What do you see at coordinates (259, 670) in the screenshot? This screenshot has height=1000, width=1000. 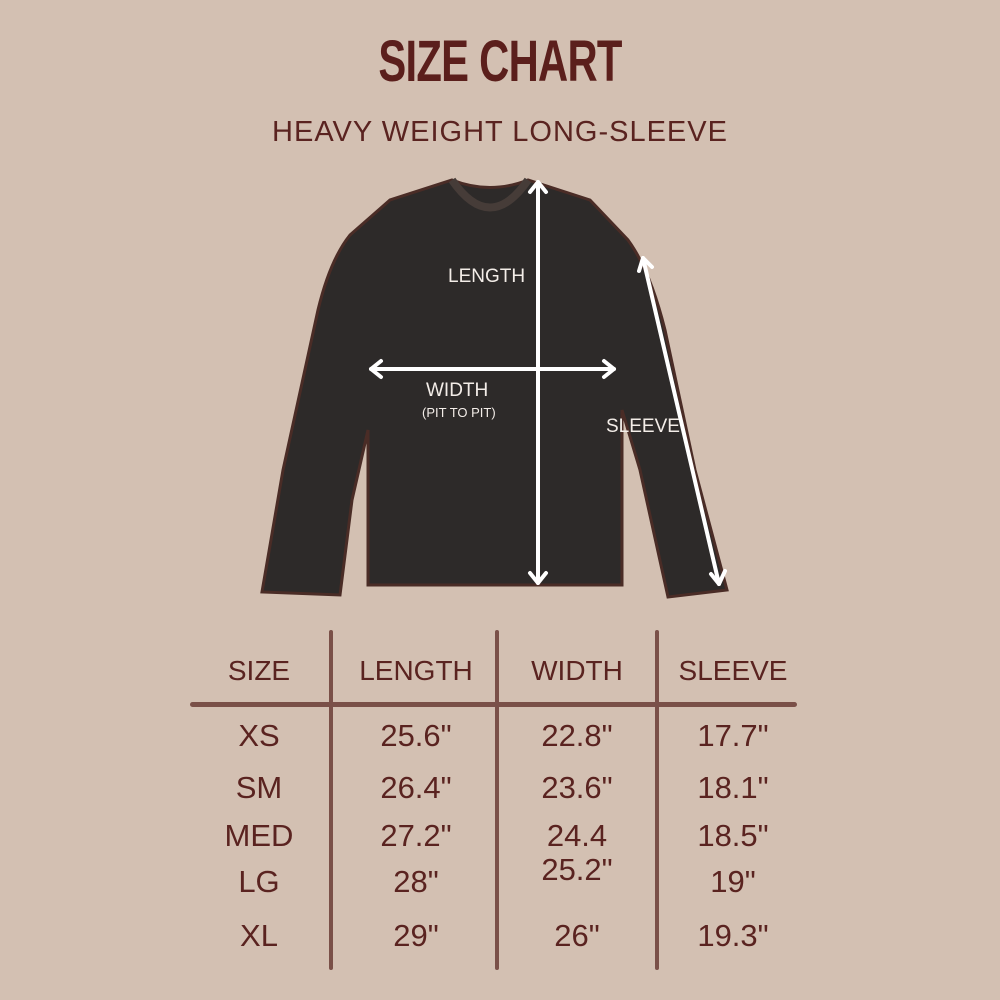 I see `column-header: SIZE` at bounding box center [259, 670].